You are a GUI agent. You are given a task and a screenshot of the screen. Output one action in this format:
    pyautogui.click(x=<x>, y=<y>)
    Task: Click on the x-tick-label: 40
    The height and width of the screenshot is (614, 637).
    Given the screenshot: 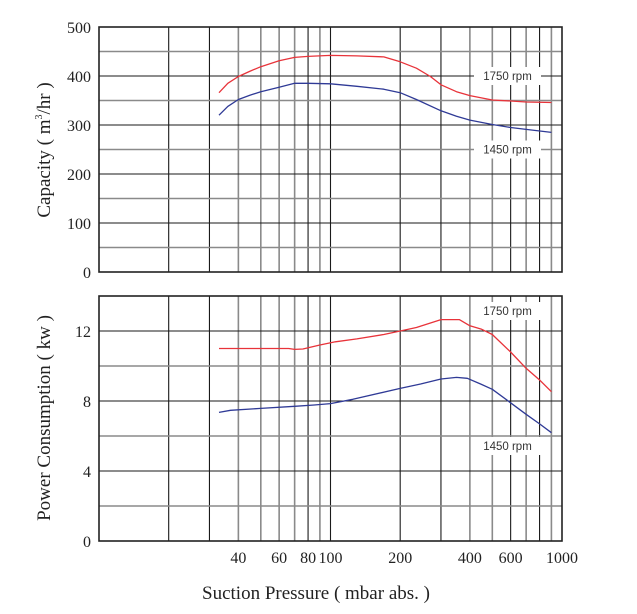 What is the action you would take?
    pyautogui.click(x=238, y=558)
    